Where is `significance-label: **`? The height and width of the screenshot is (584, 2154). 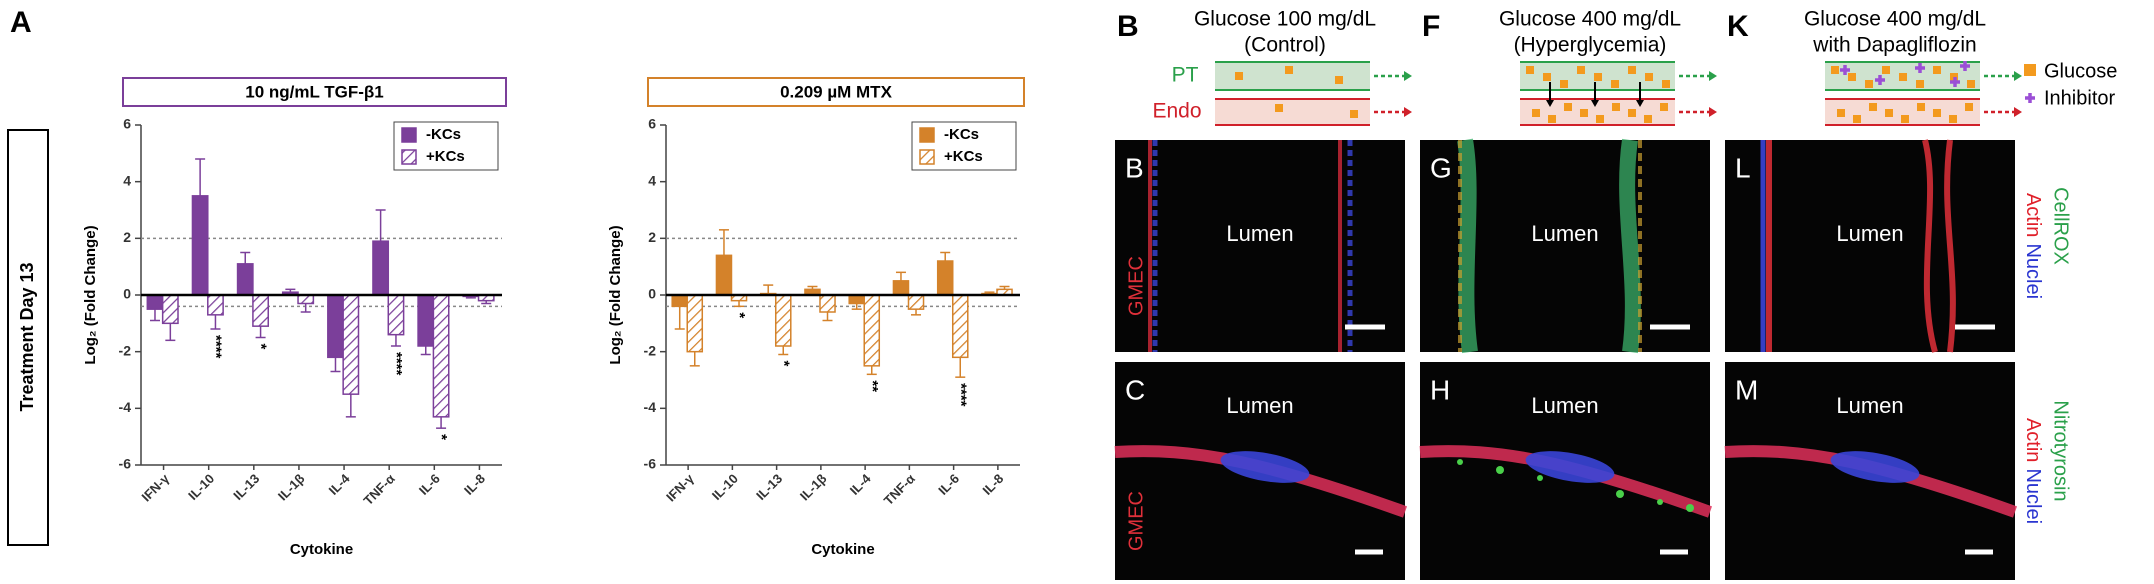 significance-label: ** is located at coordinates (872, 386).